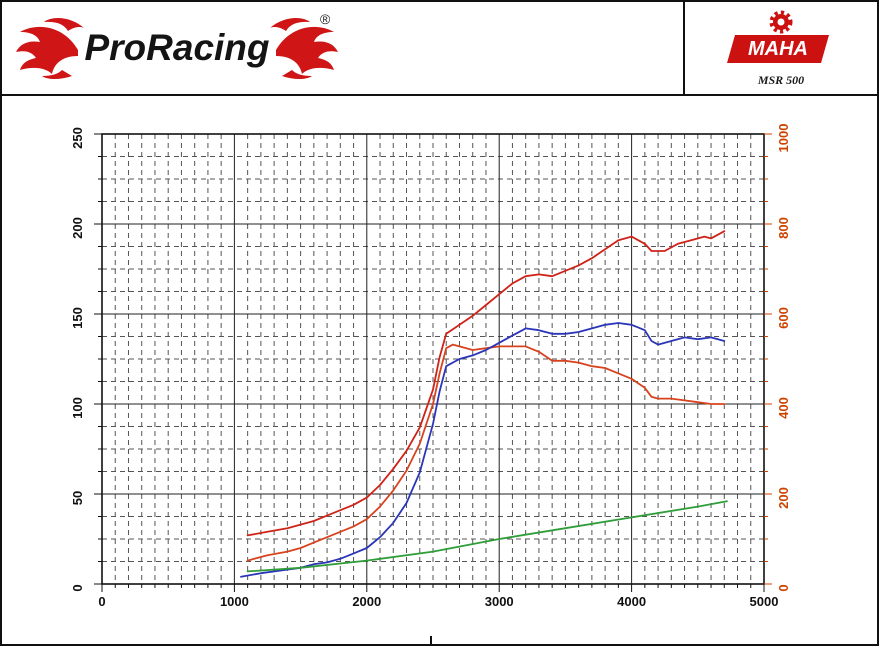  Describe the element at coordinates (783, 587) in the screenshot. I see `y-right-tick-label: 0` at that location.